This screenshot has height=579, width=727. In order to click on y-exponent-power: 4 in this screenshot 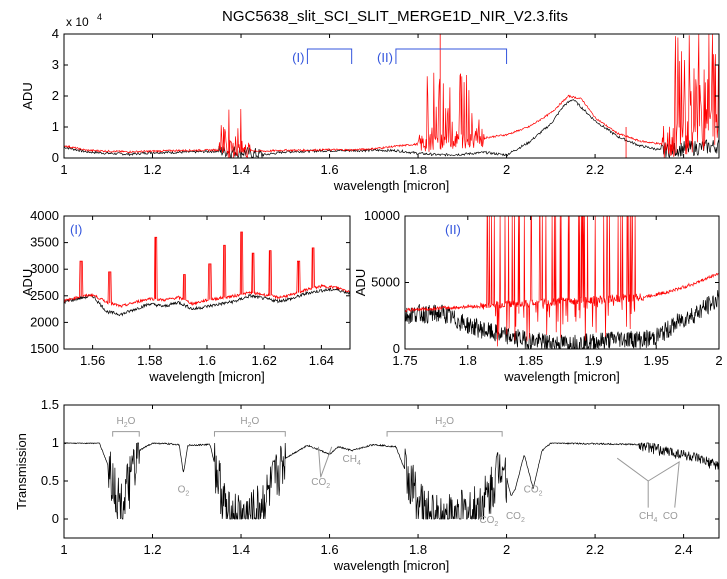, I will do `click(99, 17)`.